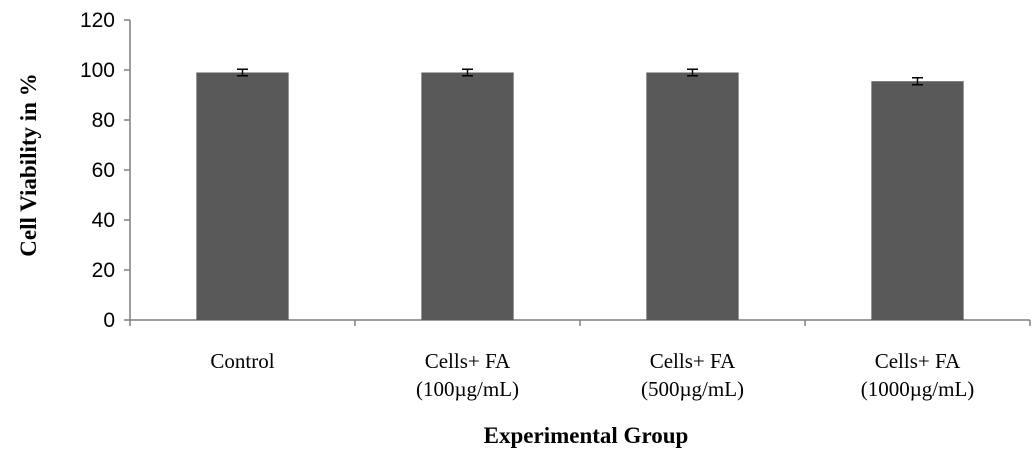 The height and width of the screenshot is (451, 1033). Describe the element at coordinates (103, 270) in the screenshot. I see `y-tick-label: 20` at that location.